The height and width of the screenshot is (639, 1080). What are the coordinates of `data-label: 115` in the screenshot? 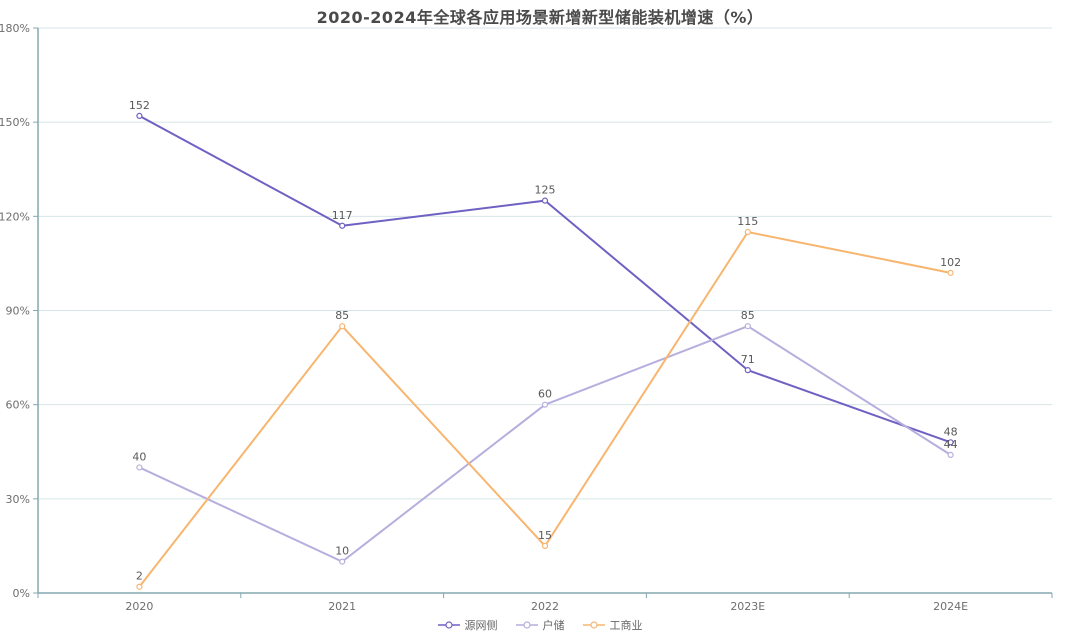 It's located at (747, 221).